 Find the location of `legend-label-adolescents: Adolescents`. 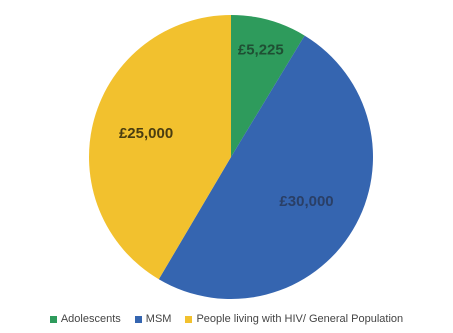

legend-label-adolescents: Adolescents is located at coordinates (90, 319).